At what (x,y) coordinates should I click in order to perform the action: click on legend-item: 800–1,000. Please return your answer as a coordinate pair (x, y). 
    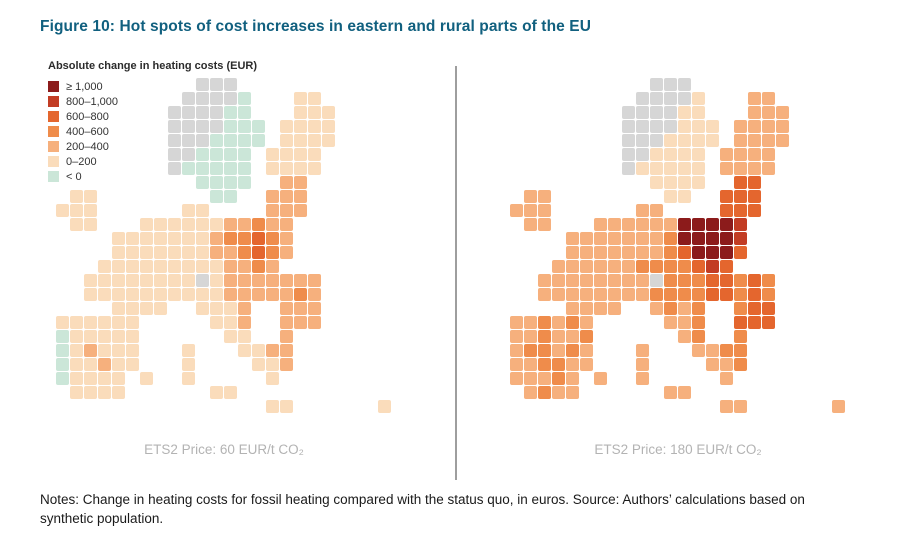
    Looking at the image, I should click on (152, 101).